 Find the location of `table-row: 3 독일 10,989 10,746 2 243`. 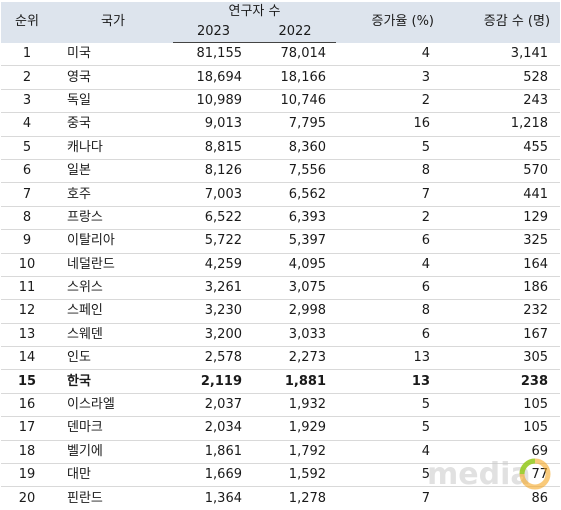

table-row: 3 독일 10,989 10,746 2 243 is located at coordinates (281, 101).